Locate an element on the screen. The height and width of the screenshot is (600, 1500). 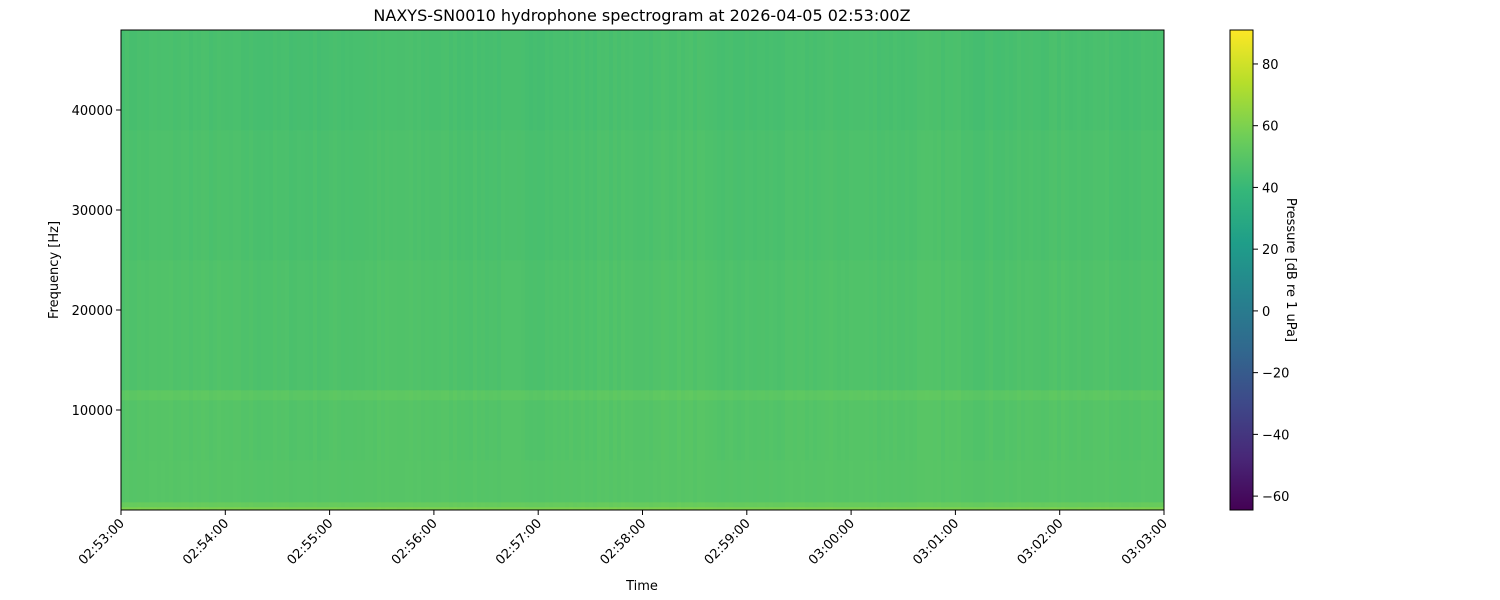
colorbar-tick-label: −20 is located at coordinates (1275, 374).